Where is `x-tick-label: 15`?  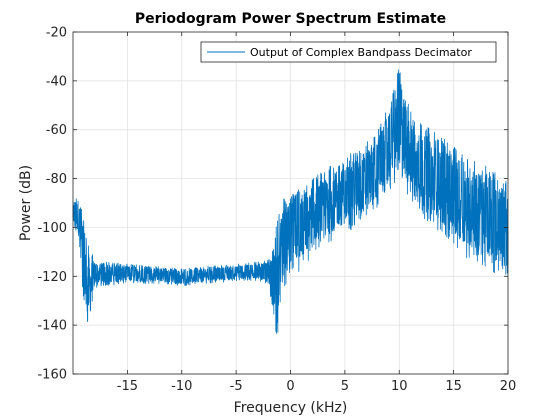 x-tick-label: 15 is located at coordinates (453, 386).